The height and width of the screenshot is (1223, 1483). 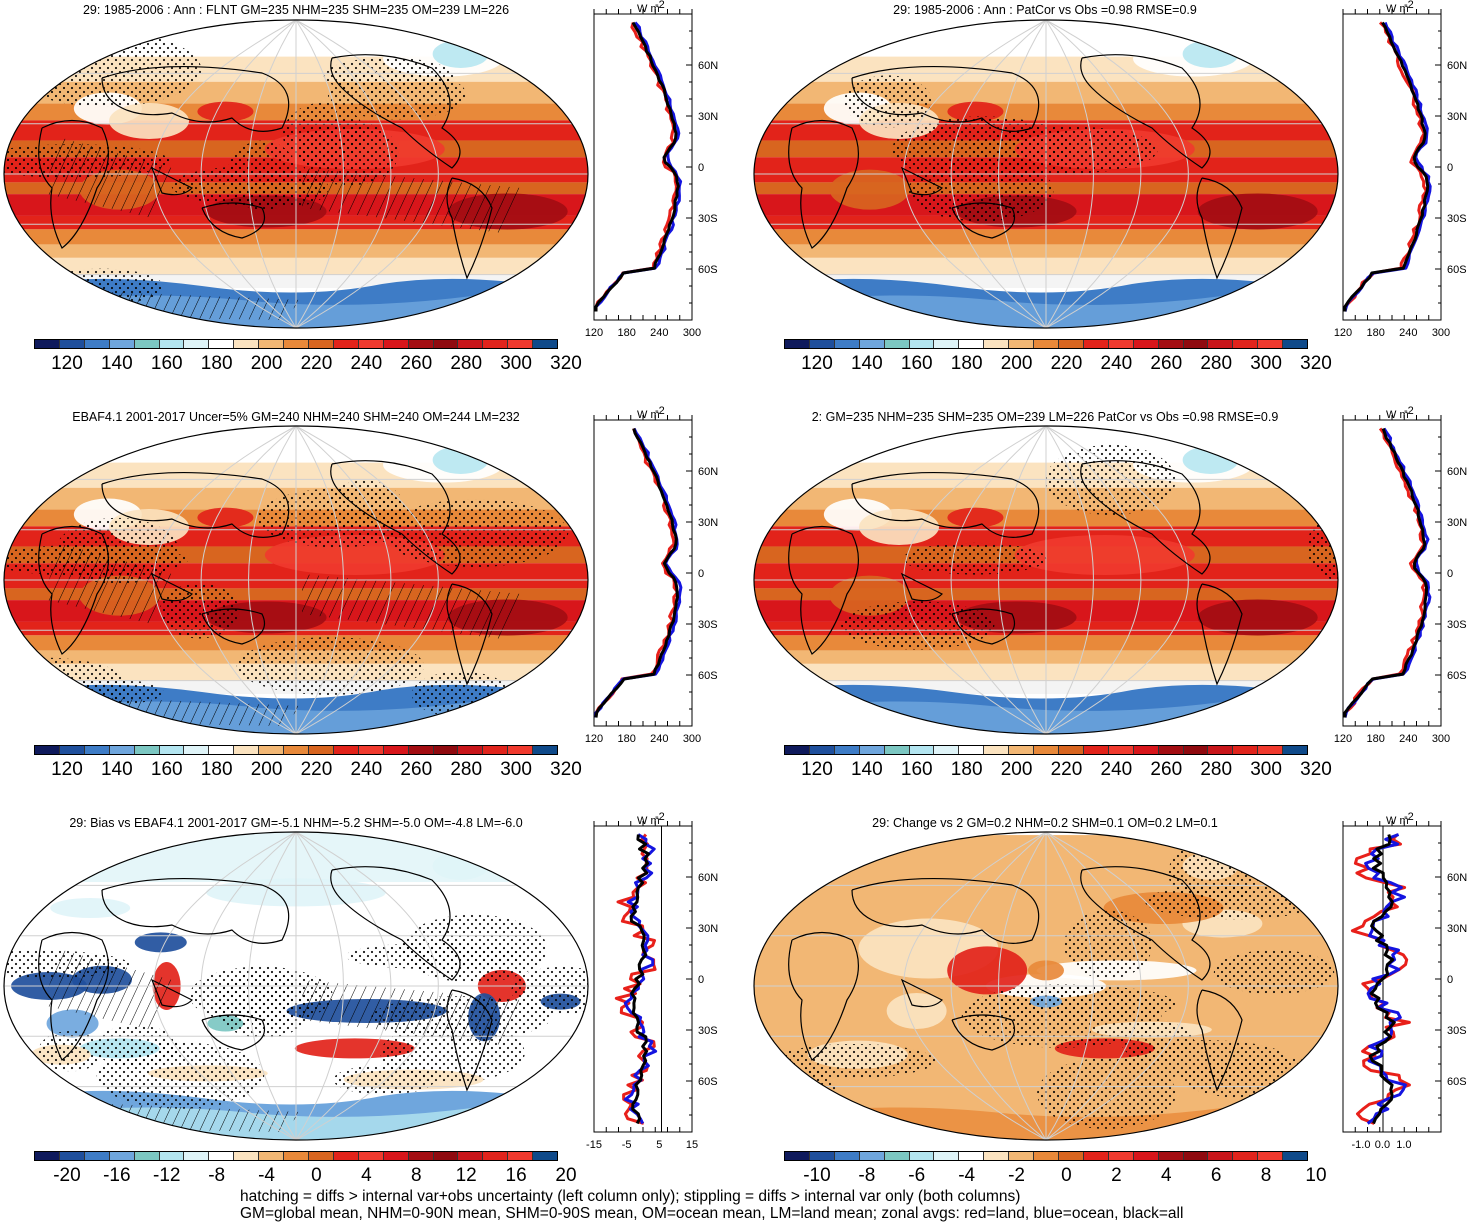 I want to click on colorbar-label: -8, so click(x=867, y=1175).